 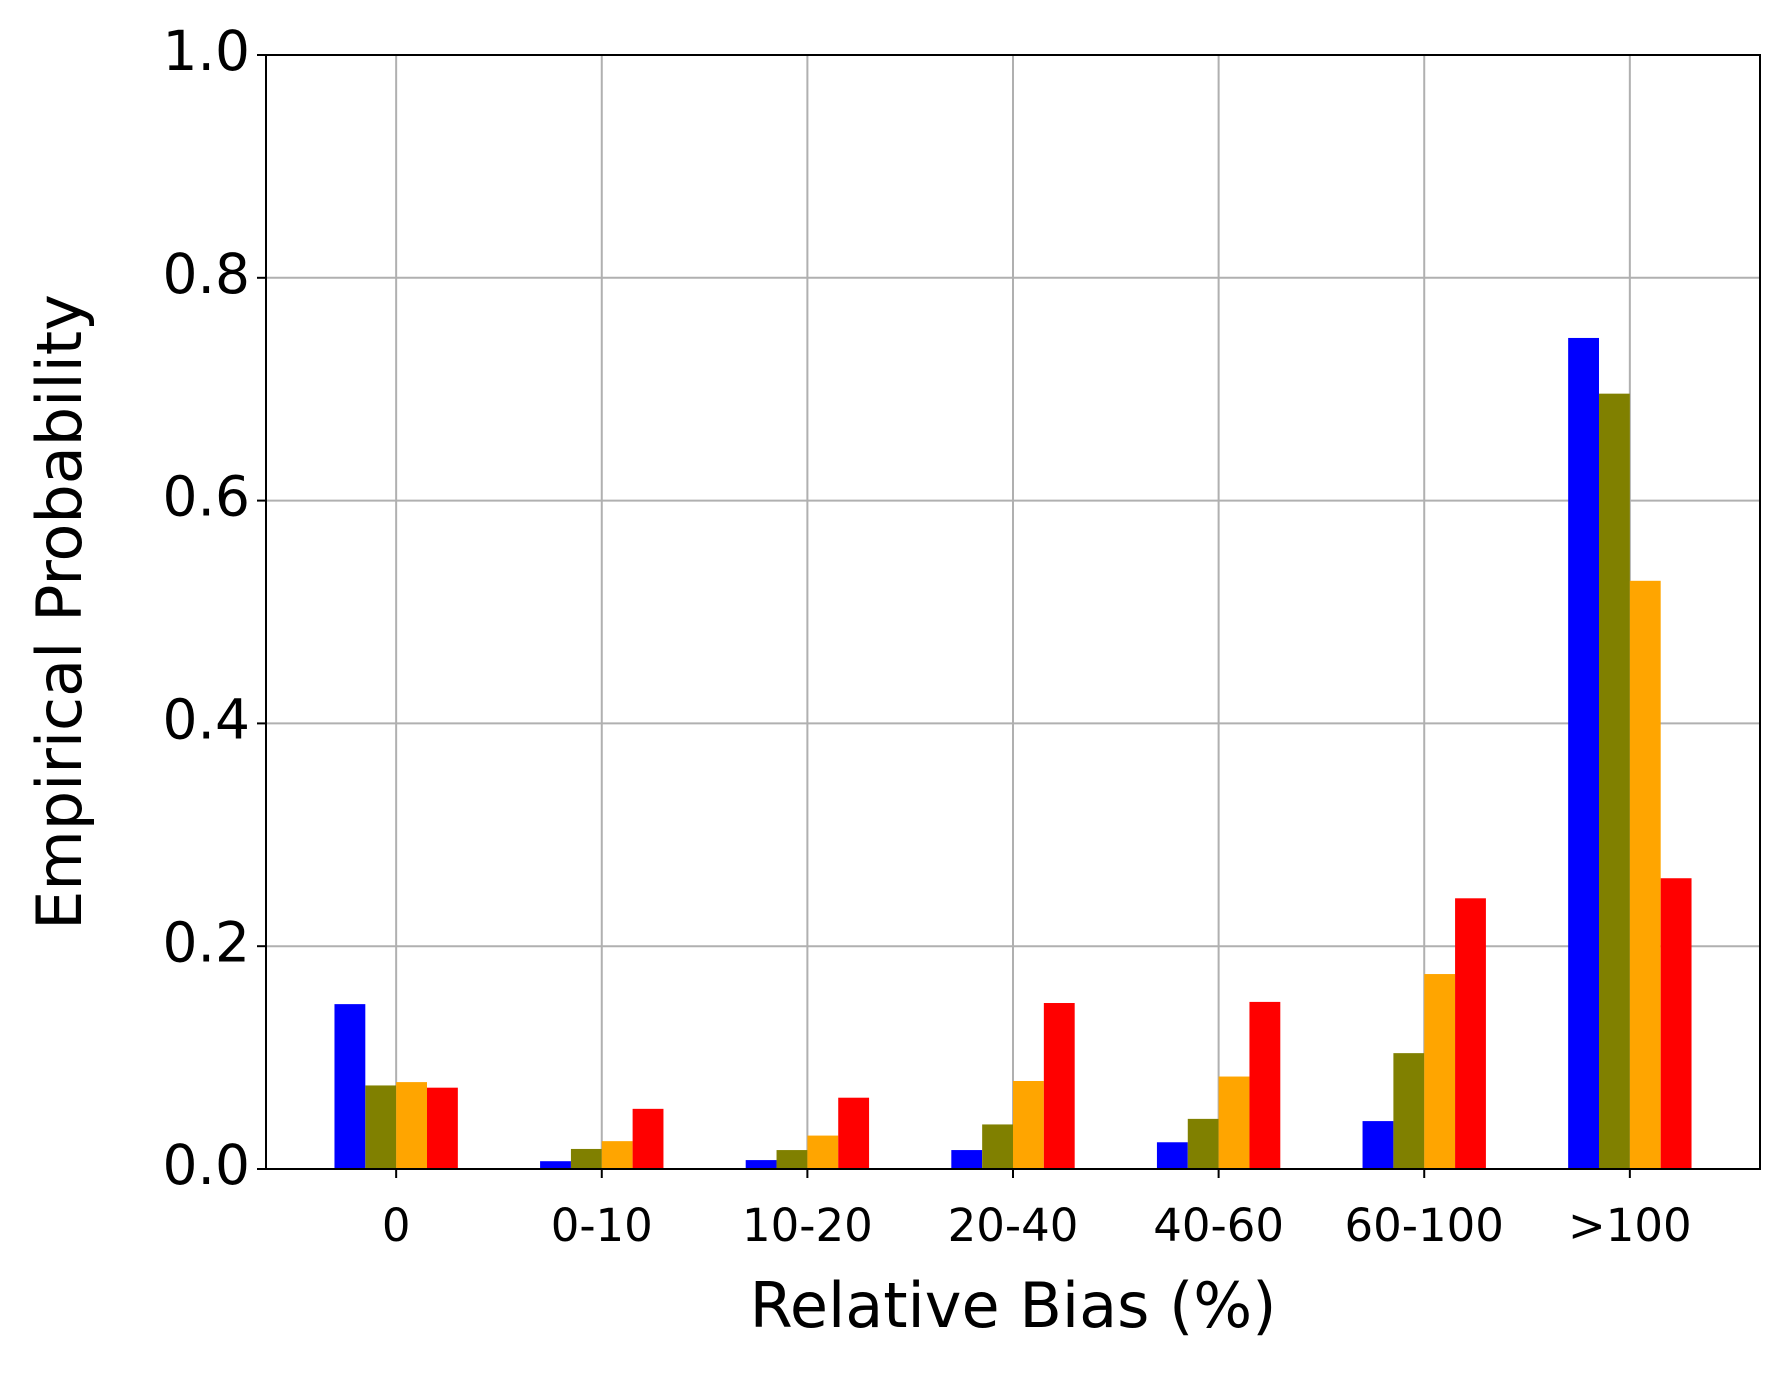 I want to click on x-tick-label: 0, so click(x=396, y=1225).